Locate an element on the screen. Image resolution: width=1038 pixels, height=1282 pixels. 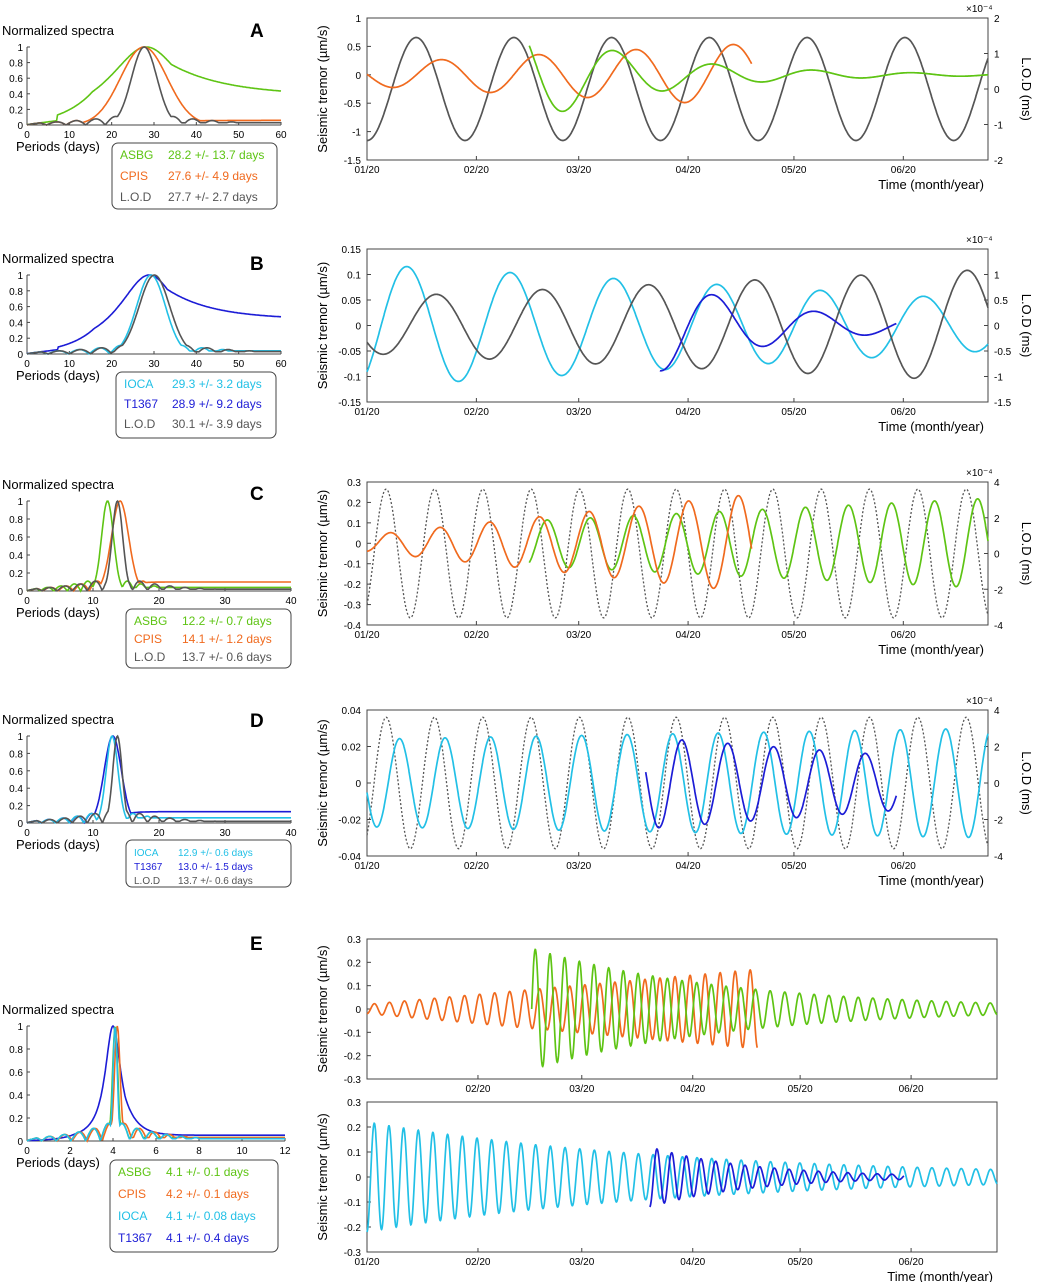
y-tick-label: -0.3 is located at coordinates (353, 1253).